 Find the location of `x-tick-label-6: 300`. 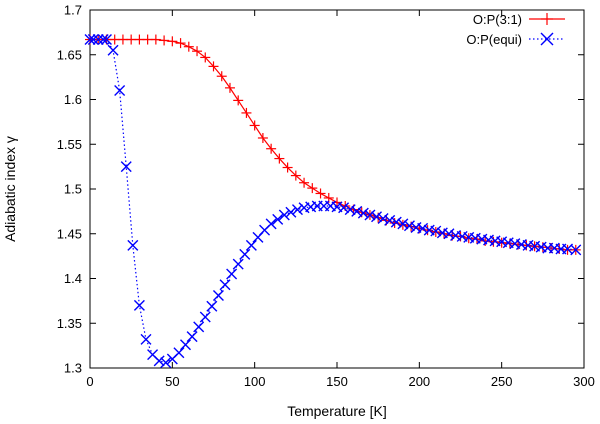

x-tick-label-6: 300 is located at coordinates (584, 381).